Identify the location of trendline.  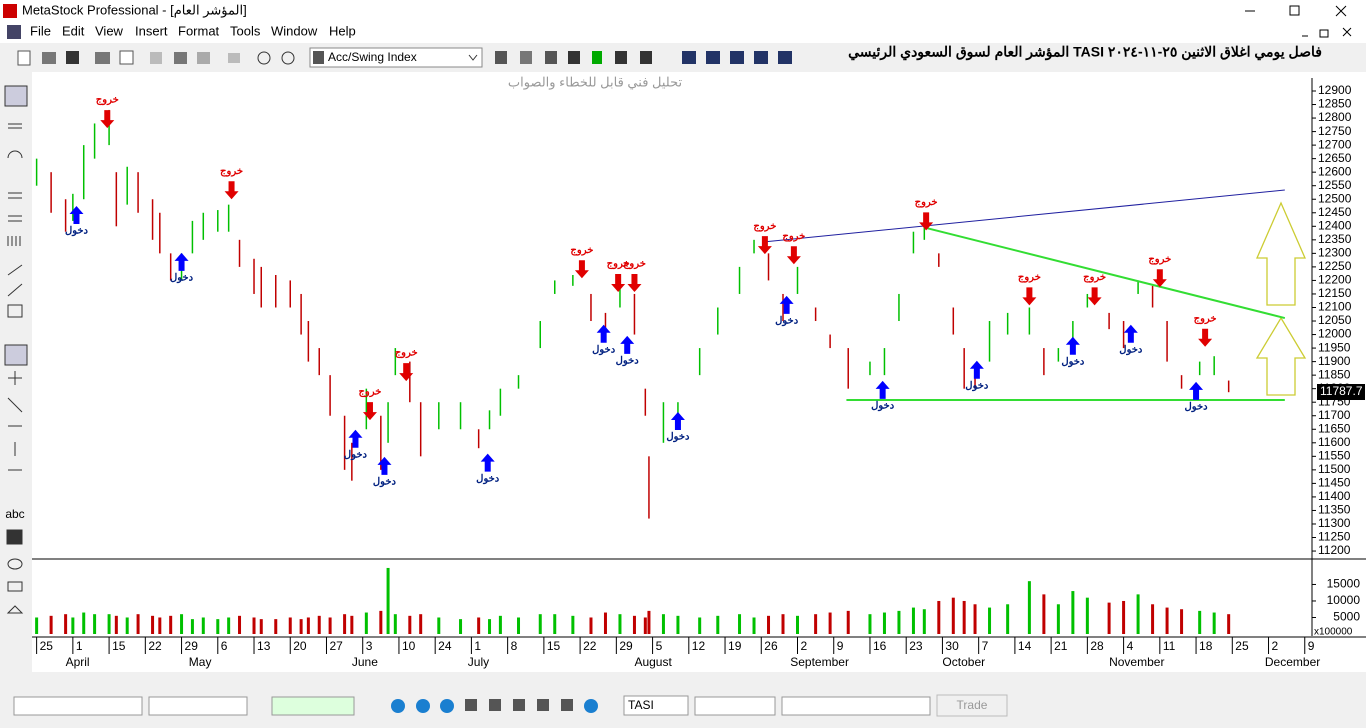
(1105, 273).